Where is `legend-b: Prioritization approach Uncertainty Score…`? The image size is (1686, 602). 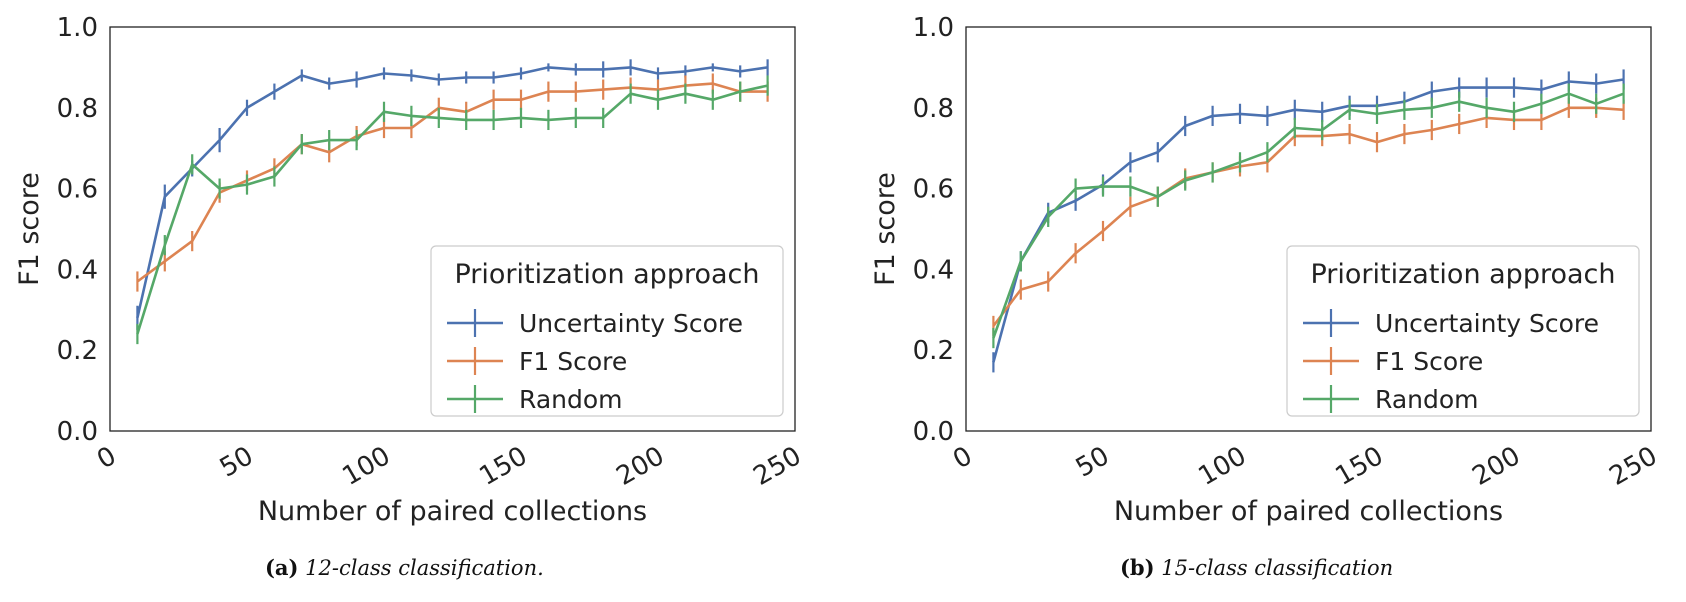 legend-b: Prioritization approach Uncertainty Score… is located at coordinates (1463, 331).